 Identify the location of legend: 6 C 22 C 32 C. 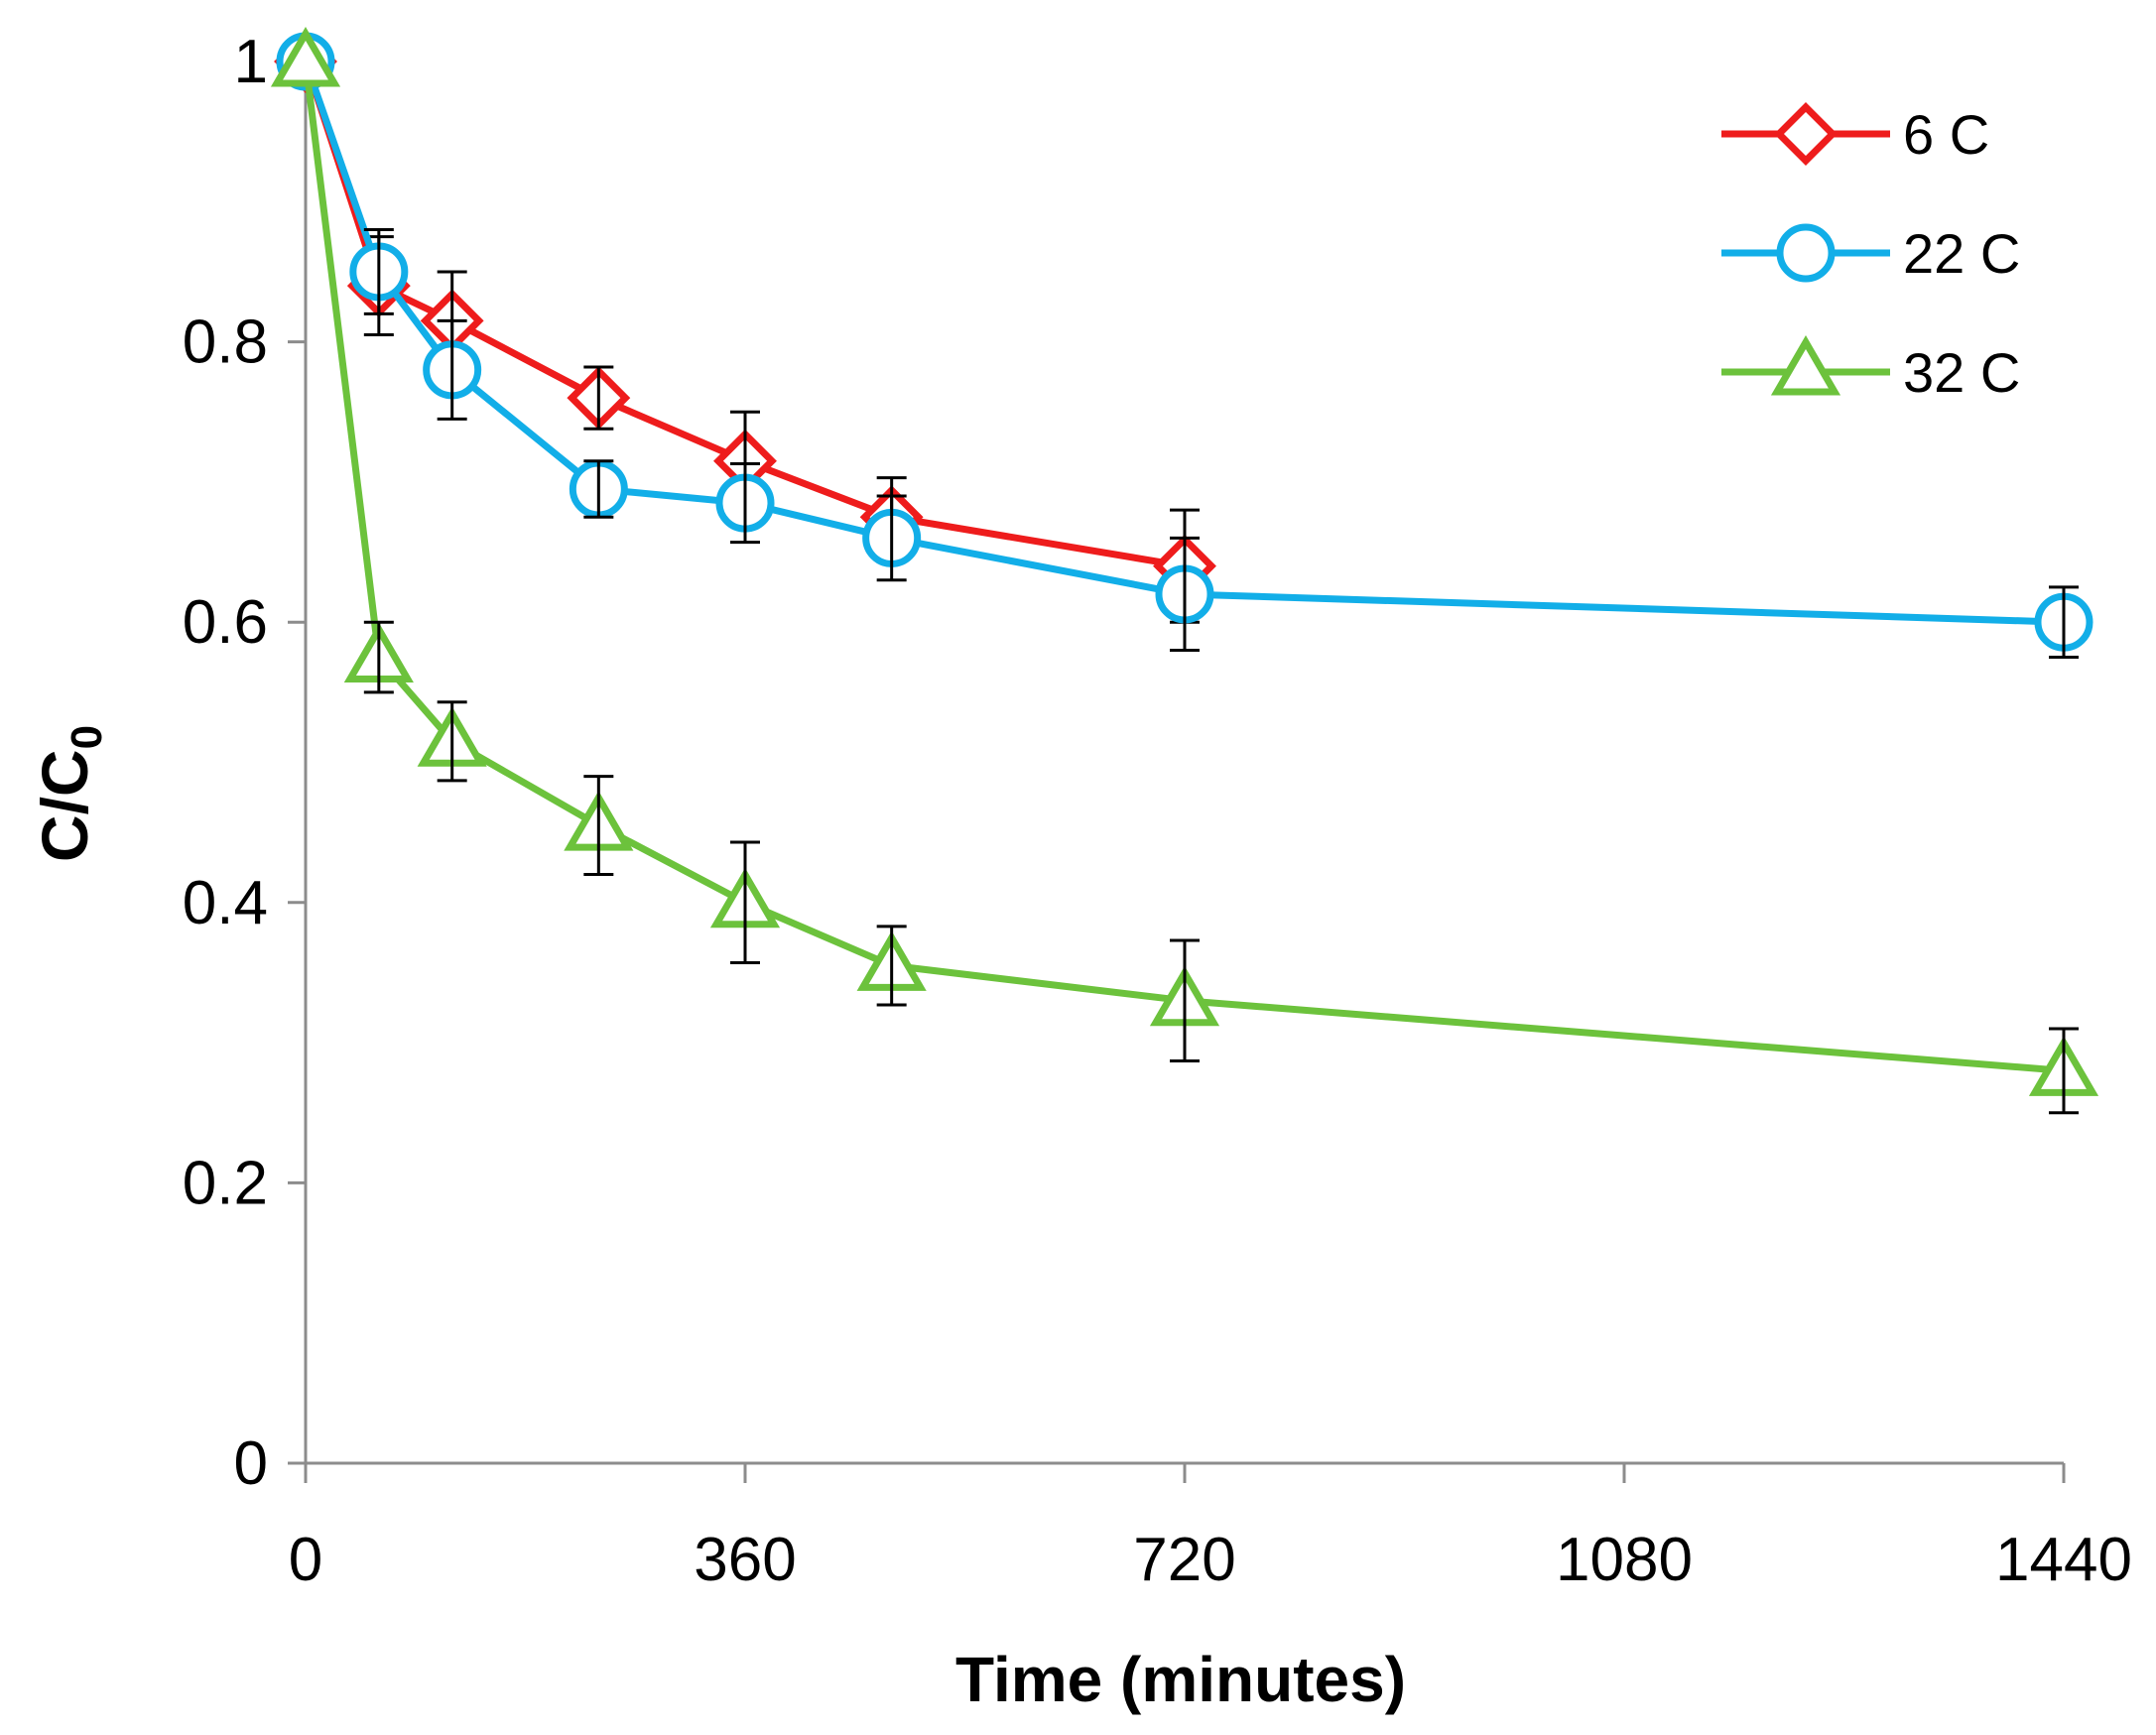
(1870, 253).